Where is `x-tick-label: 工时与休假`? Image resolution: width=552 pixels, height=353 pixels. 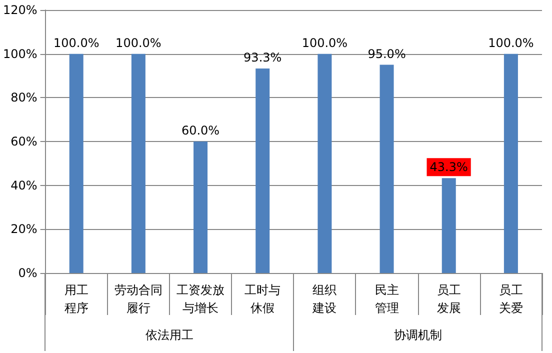
x-tick-label: 工时与休假 is located at coordinates (262, 299).